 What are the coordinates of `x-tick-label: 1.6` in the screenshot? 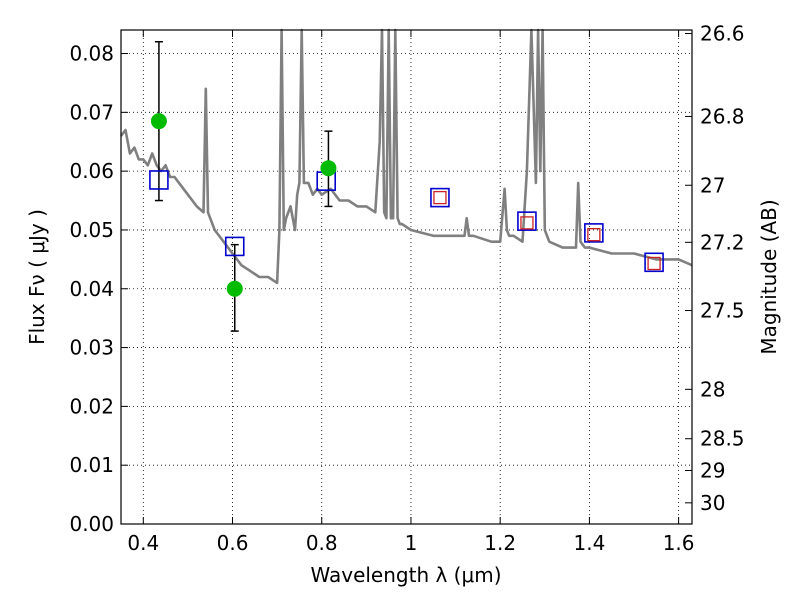 It's located at (679, 543).